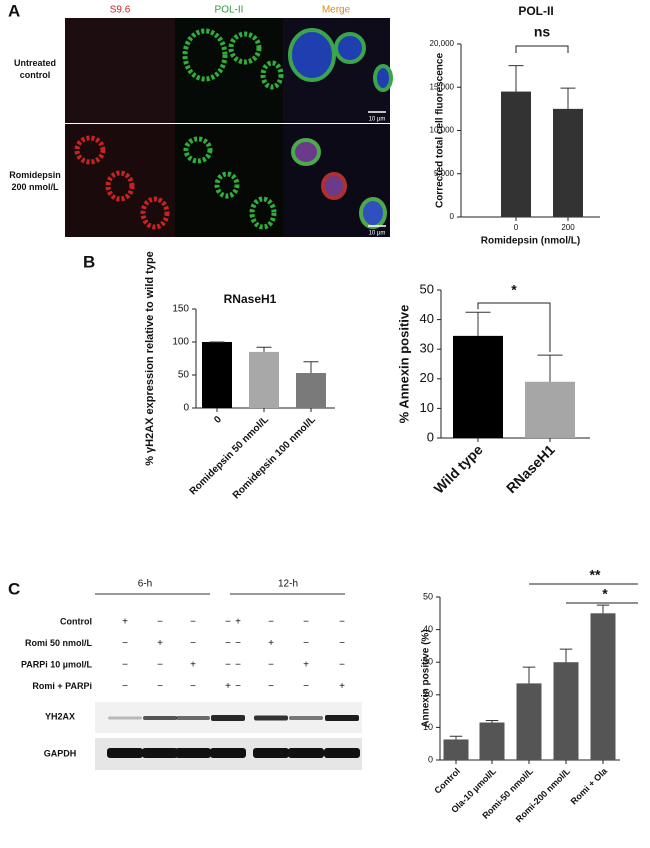 Image resolution: width=650 pixels, height=848 pixels. I want to click on significance-label: **, so click(595, 575).